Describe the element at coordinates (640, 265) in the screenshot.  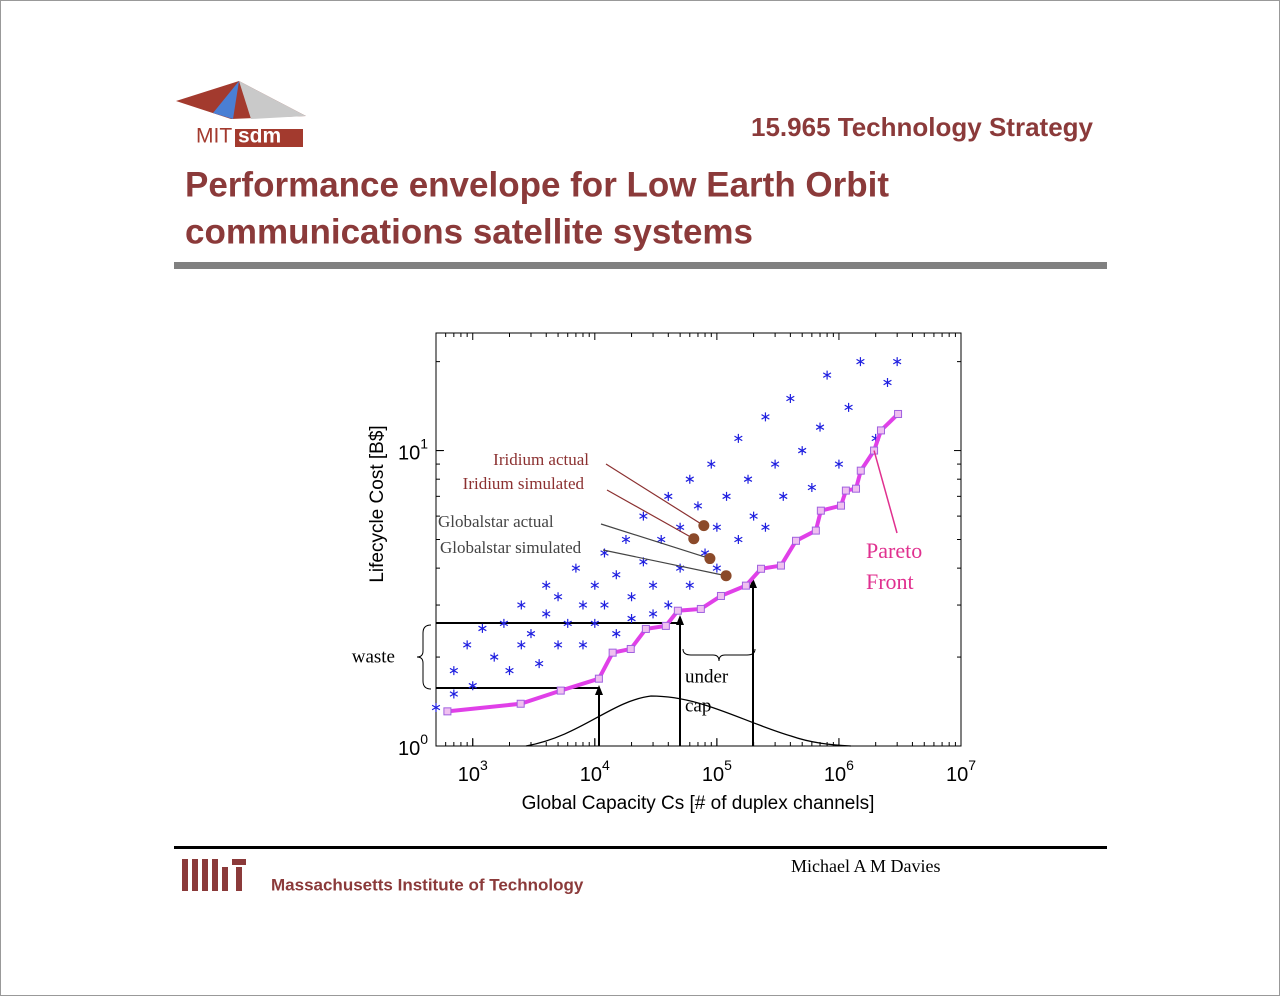
I see `rule` at that location.